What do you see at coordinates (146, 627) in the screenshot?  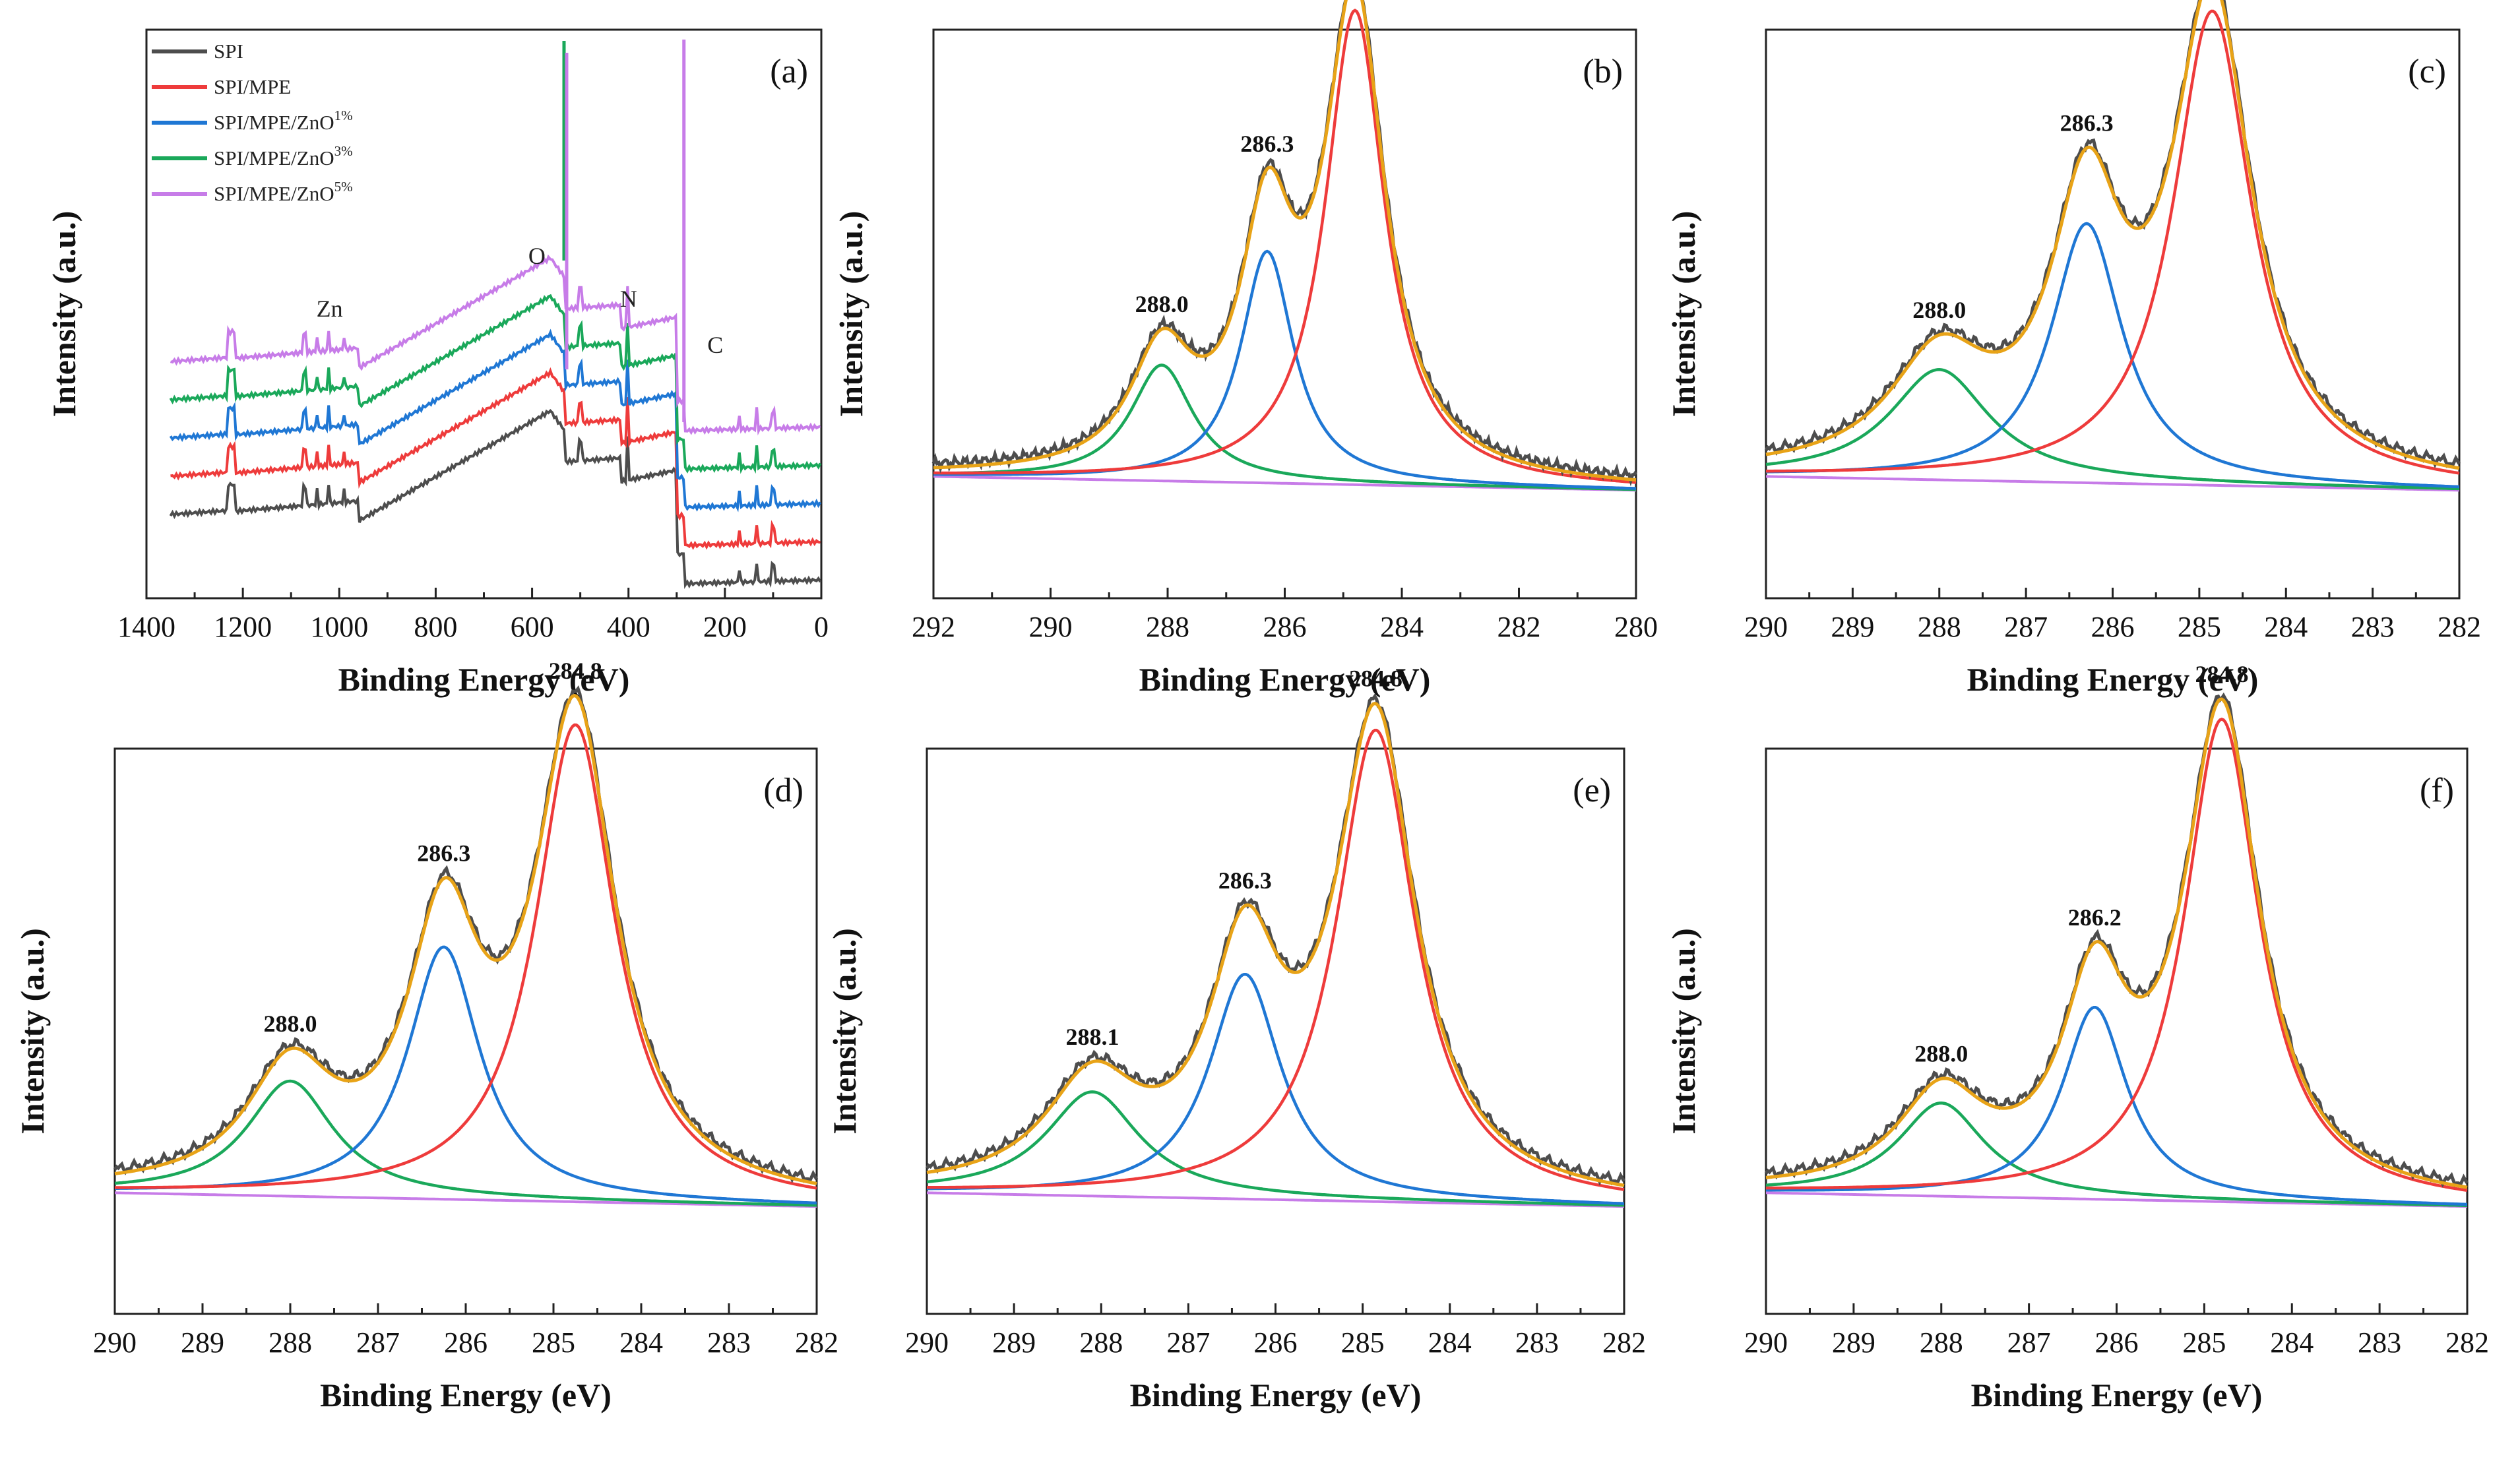 I see `x-tick-label: 1400` at bounding box center [146, 627].